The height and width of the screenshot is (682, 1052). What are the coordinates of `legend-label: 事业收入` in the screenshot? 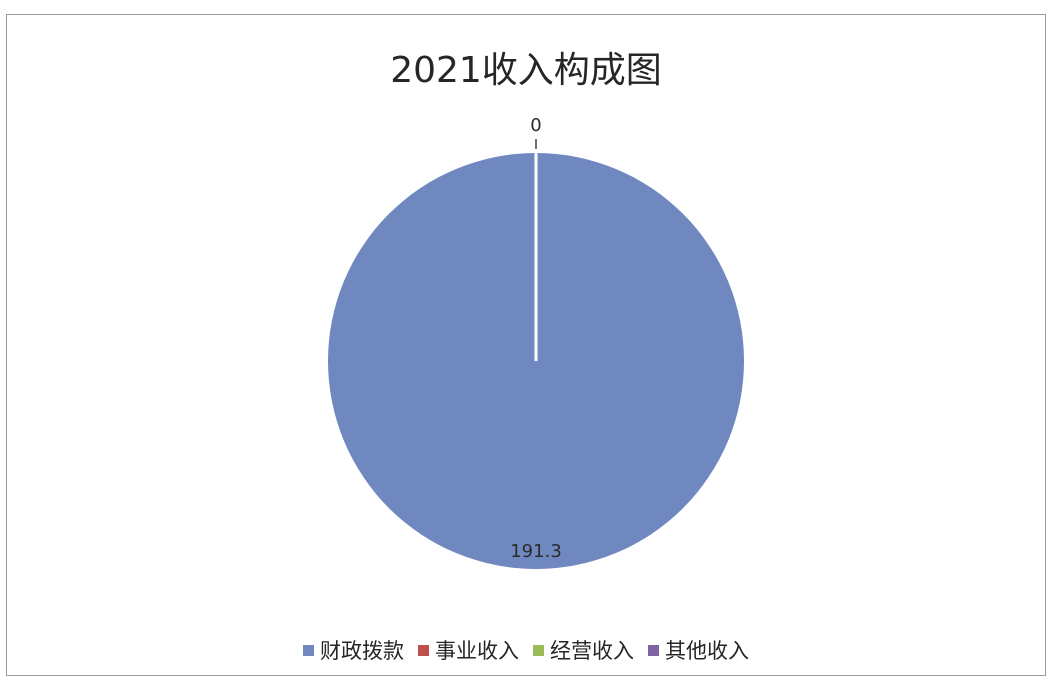 It's located at (477, 651).